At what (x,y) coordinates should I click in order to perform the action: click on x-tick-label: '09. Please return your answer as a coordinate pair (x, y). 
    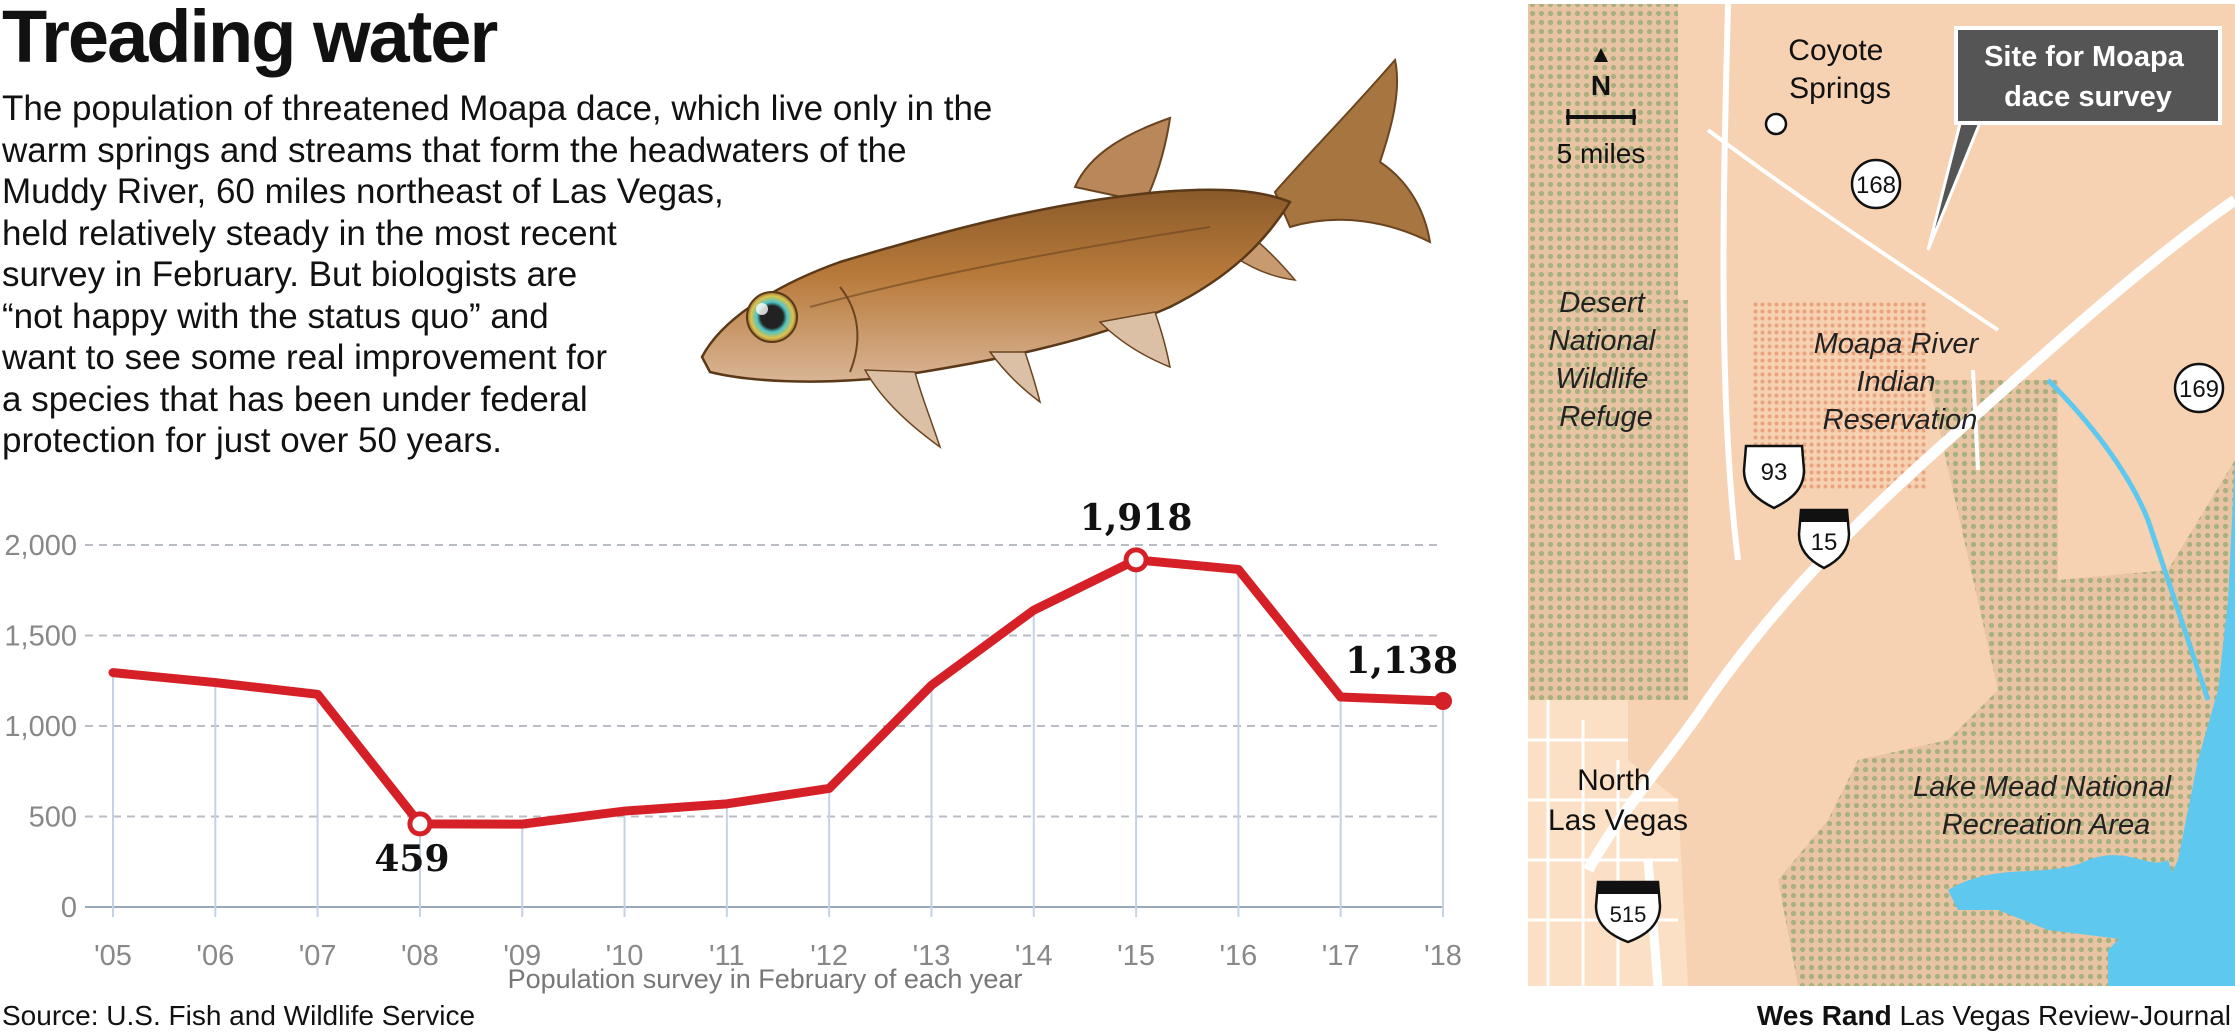
    Looking at the image, I should click on (522, 956).